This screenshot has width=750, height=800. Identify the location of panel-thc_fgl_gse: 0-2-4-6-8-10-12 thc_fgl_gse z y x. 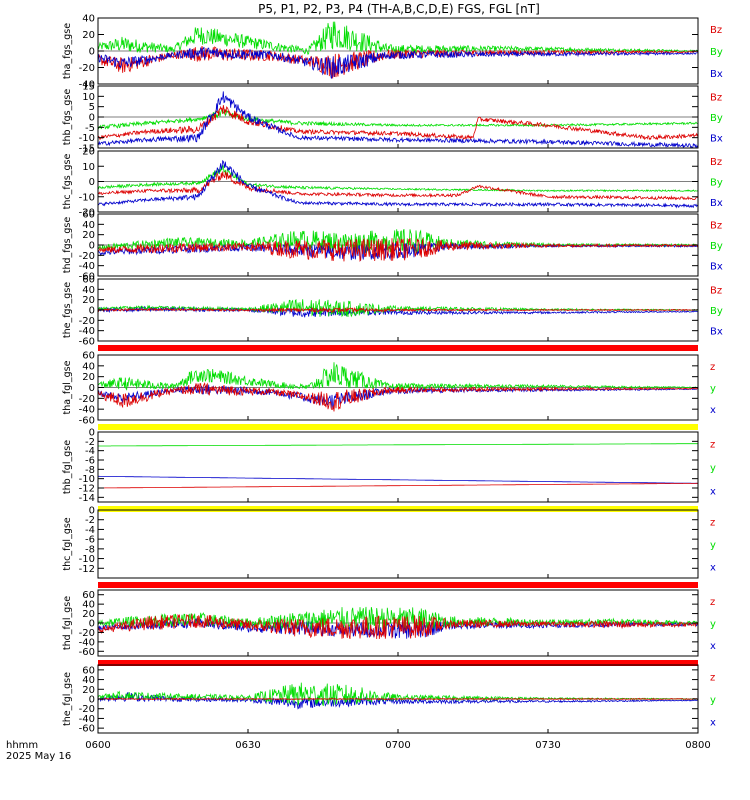
(389, 547).